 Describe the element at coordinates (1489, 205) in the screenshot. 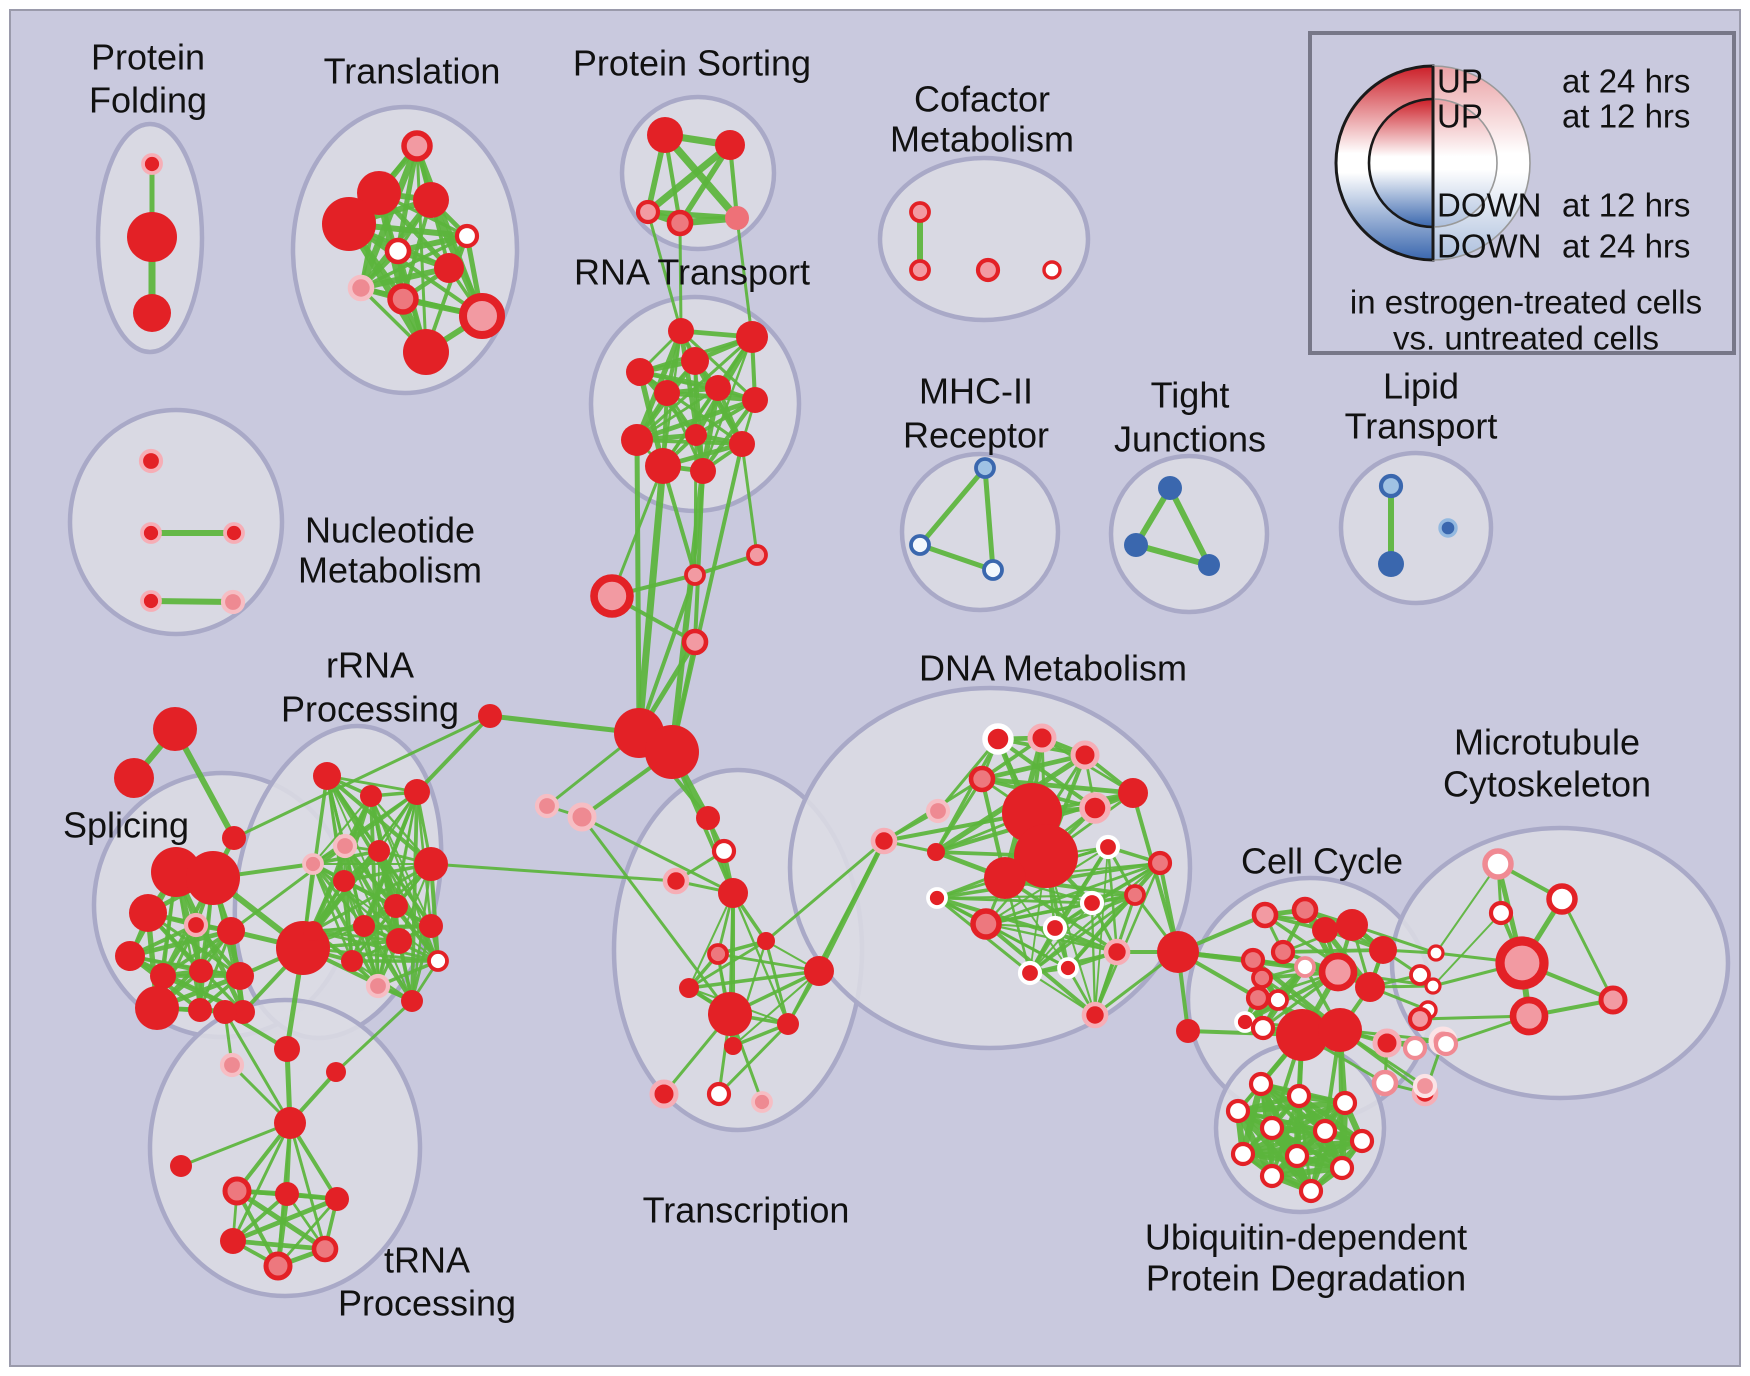

I see `legend-row-word: DOWN` at that location.